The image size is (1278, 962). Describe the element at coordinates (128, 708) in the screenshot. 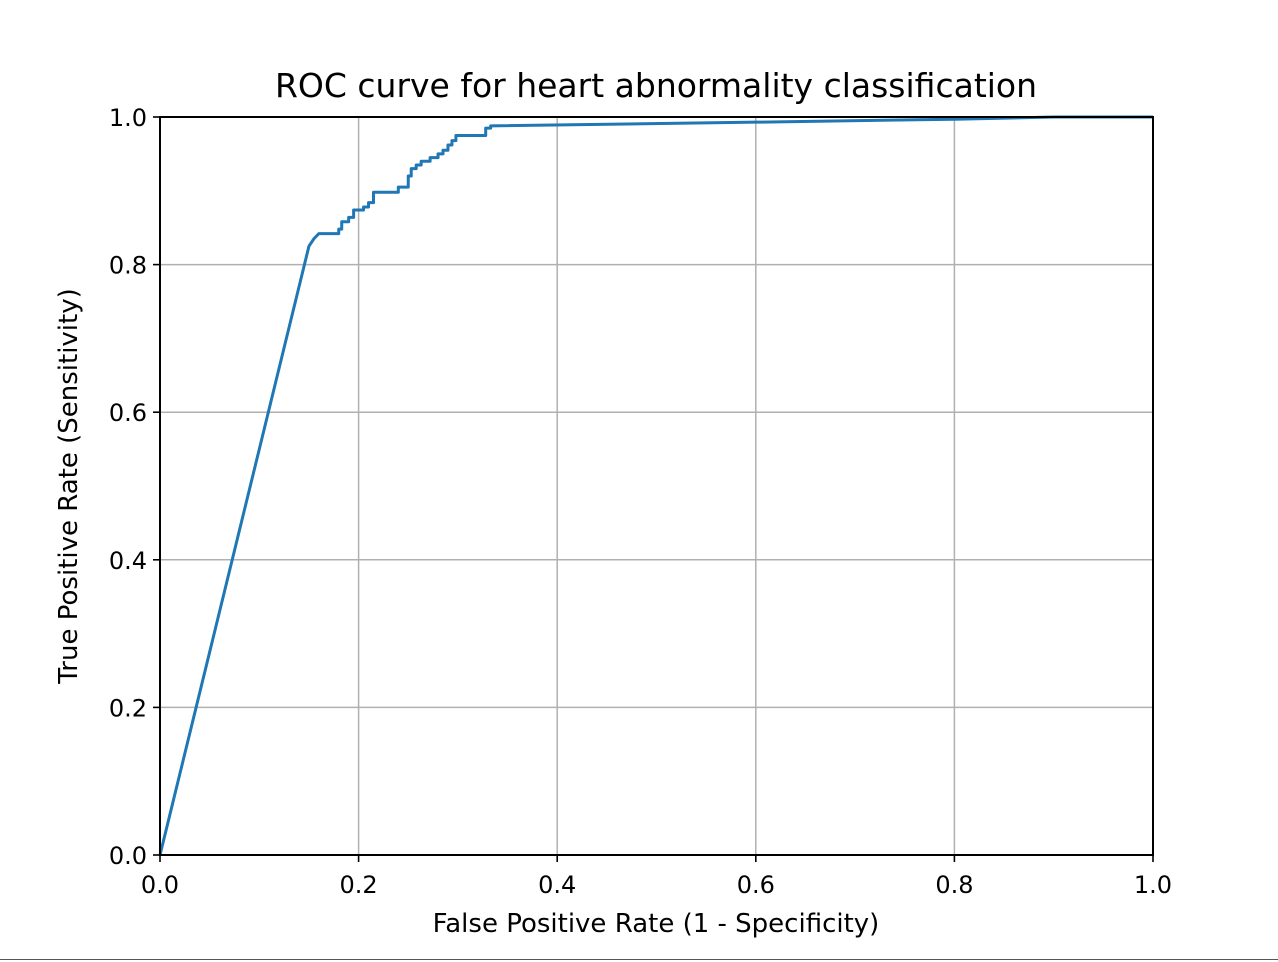

I see `y-tick-label: 0.2` at that location.